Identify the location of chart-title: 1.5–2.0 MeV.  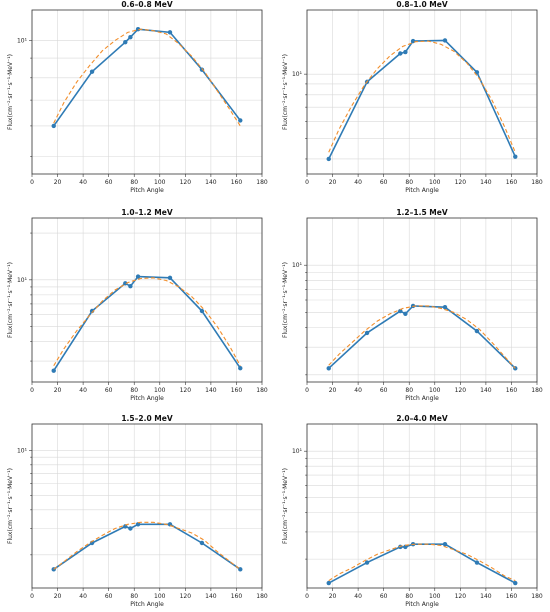
(146, 418).